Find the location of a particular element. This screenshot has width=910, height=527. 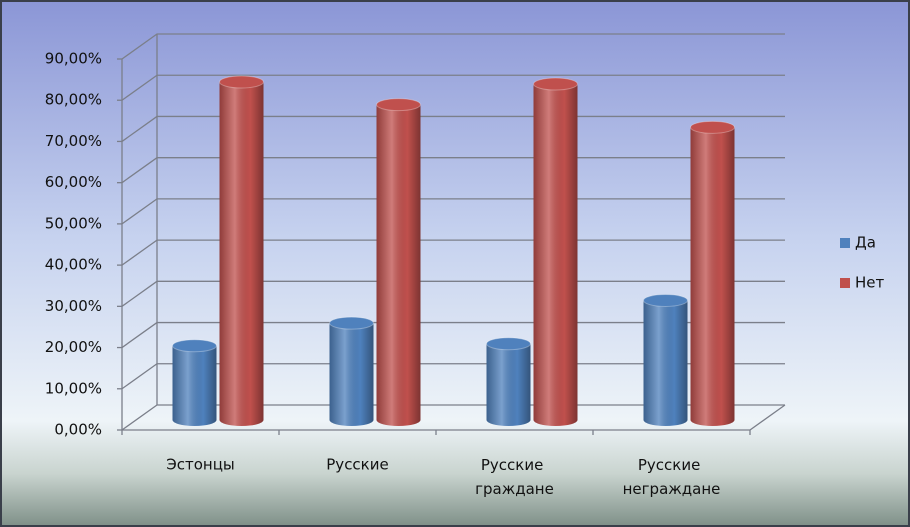

y-tick-label: 60,00% is located at coordinates (73, 182).